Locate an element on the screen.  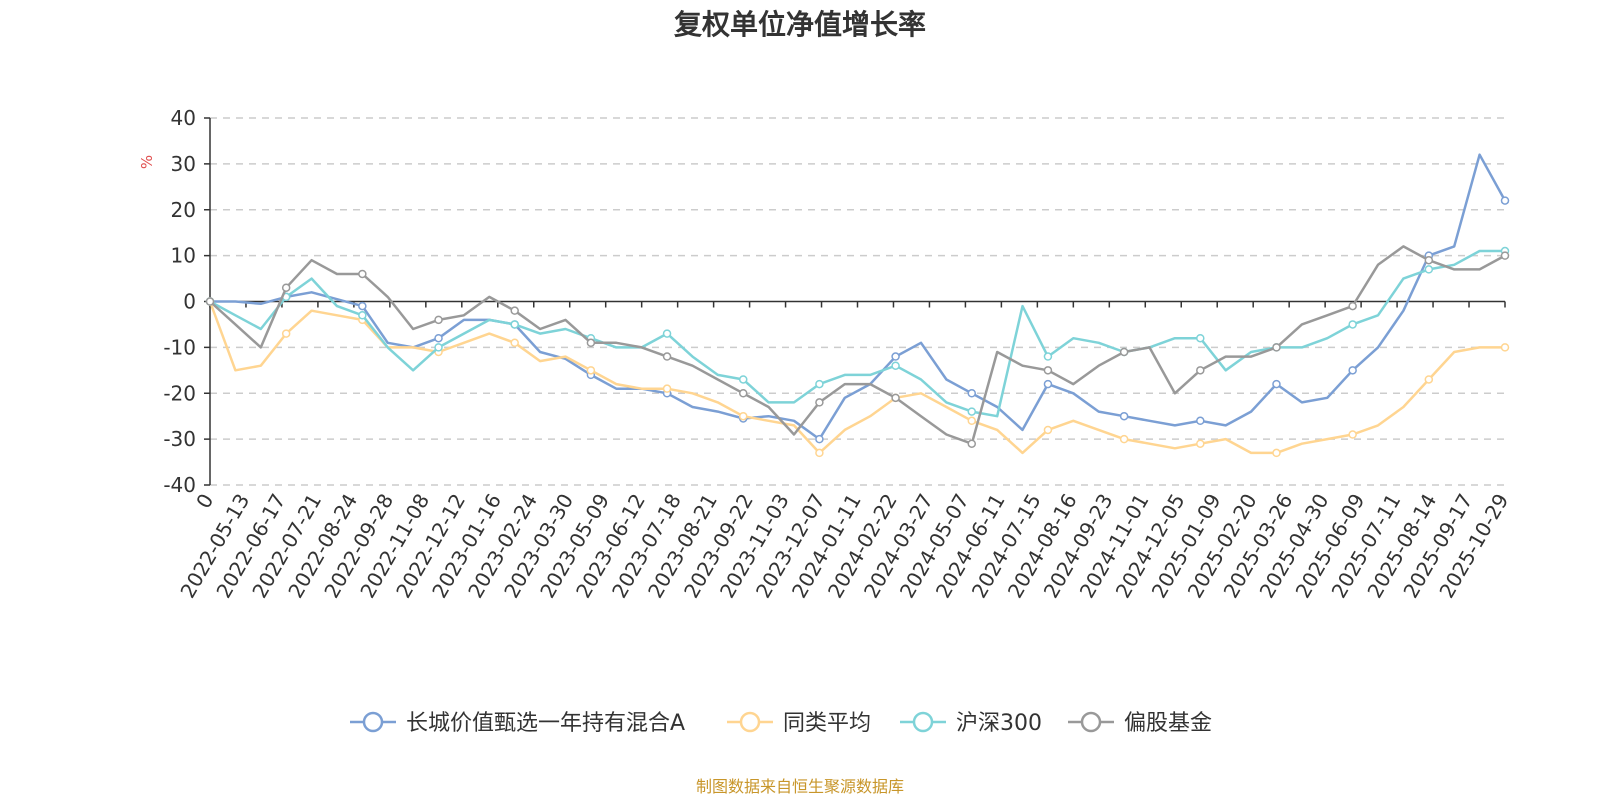
y-axis: 40 30 20 10 0 -10 -20 -30 -40 is located at coordinates (187, 301).